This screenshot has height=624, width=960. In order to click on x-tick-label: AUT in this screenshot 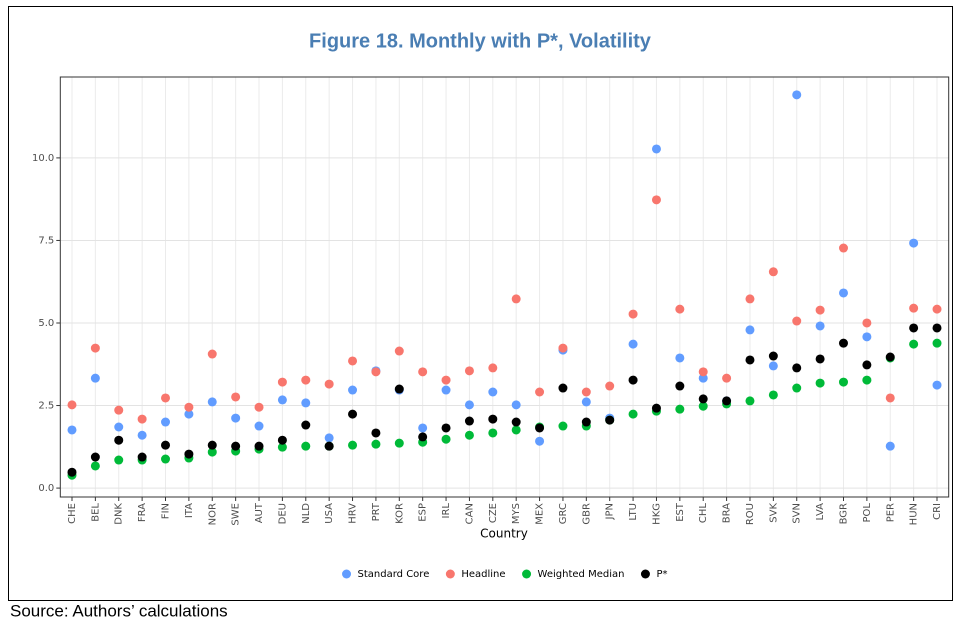, I will do `click(259, 512)`.